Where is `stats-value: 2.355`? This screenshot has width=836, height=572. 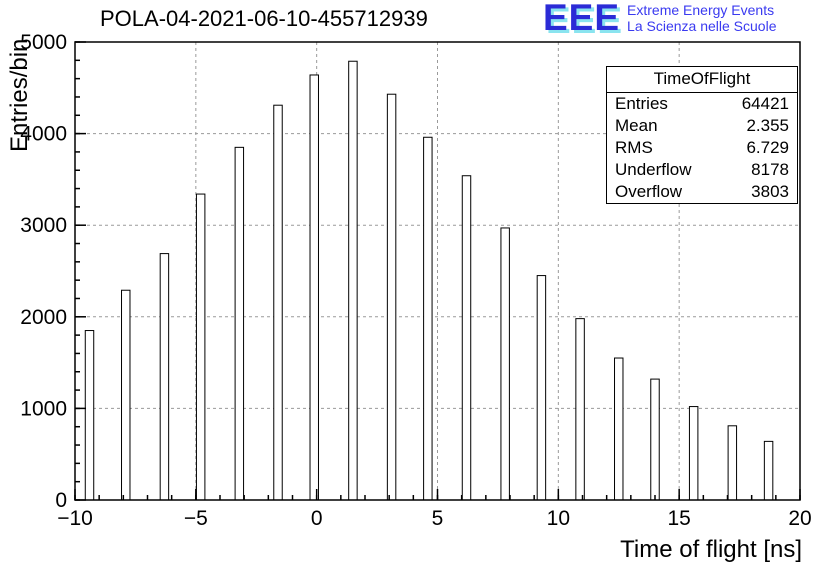 stats-value: 2.355 is located at coordinates (767, 125).